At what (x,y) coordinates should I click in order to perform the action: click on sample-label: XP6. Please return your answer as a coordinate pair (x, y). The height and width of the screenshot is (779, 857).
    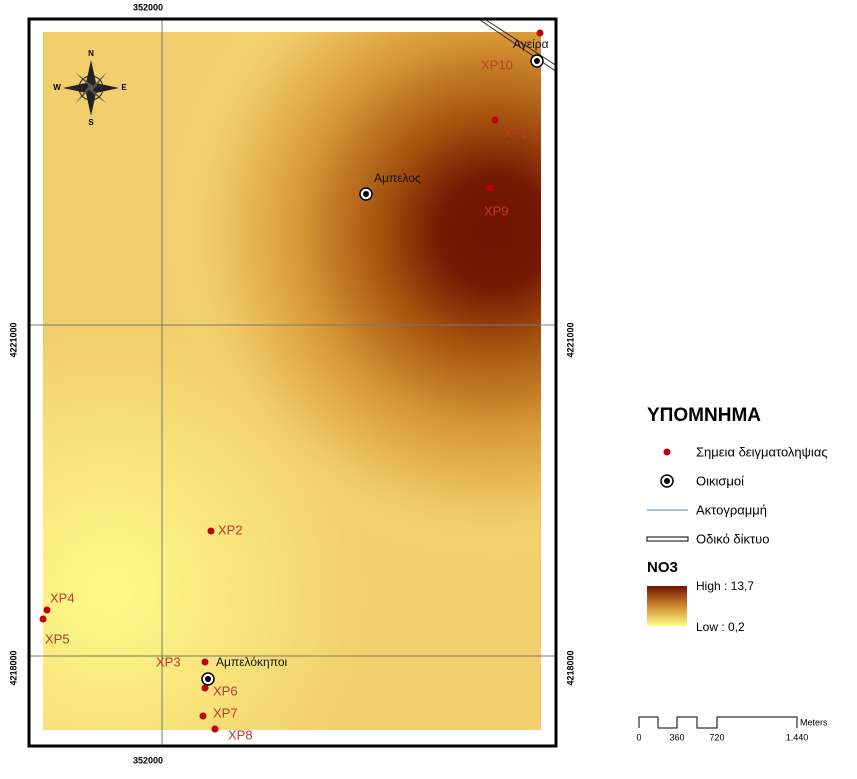
    Looking at the image, I should click on (225, 690).